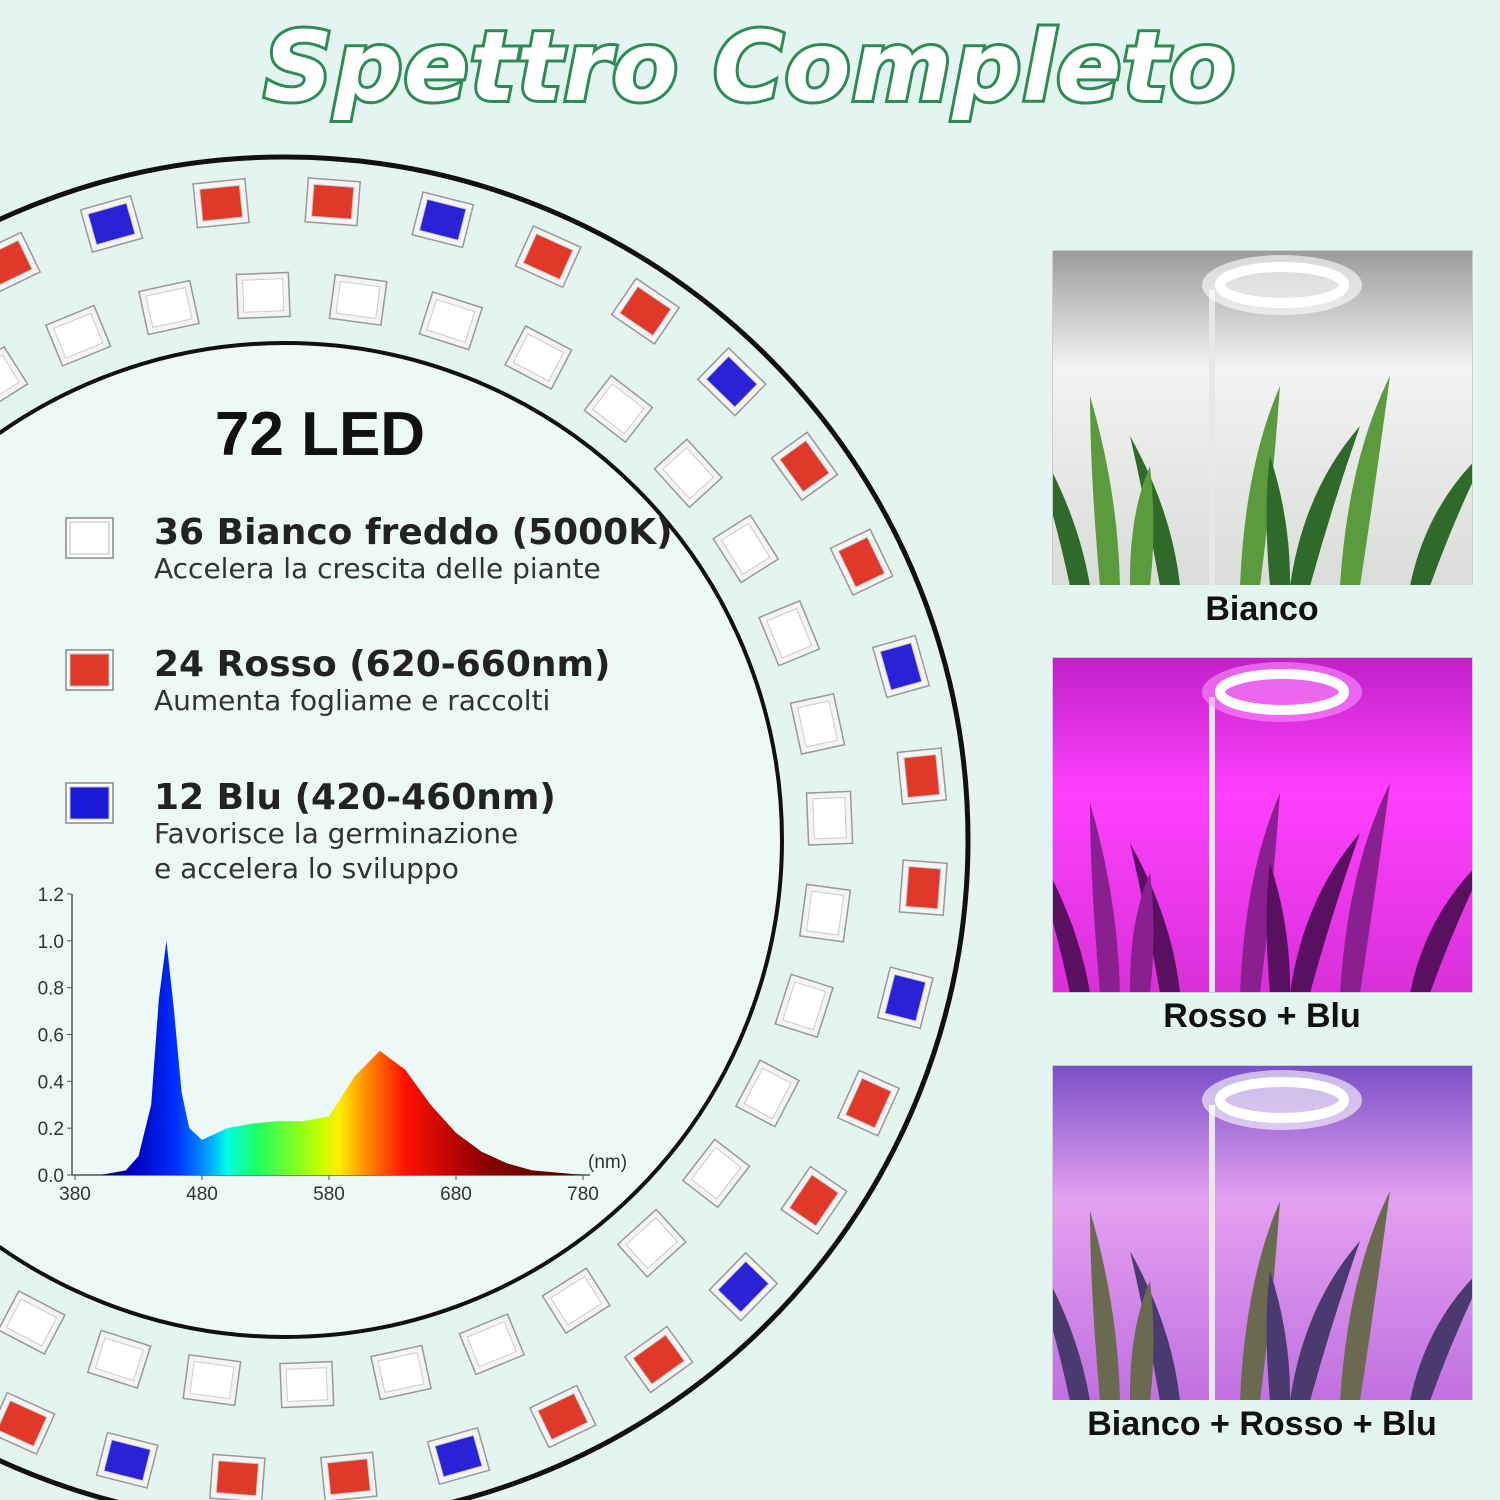 This screenshot has width=1500, height=1500. I want to click on photo-caption: Bianco + Rosso + Blu, so click(1262, 1424).